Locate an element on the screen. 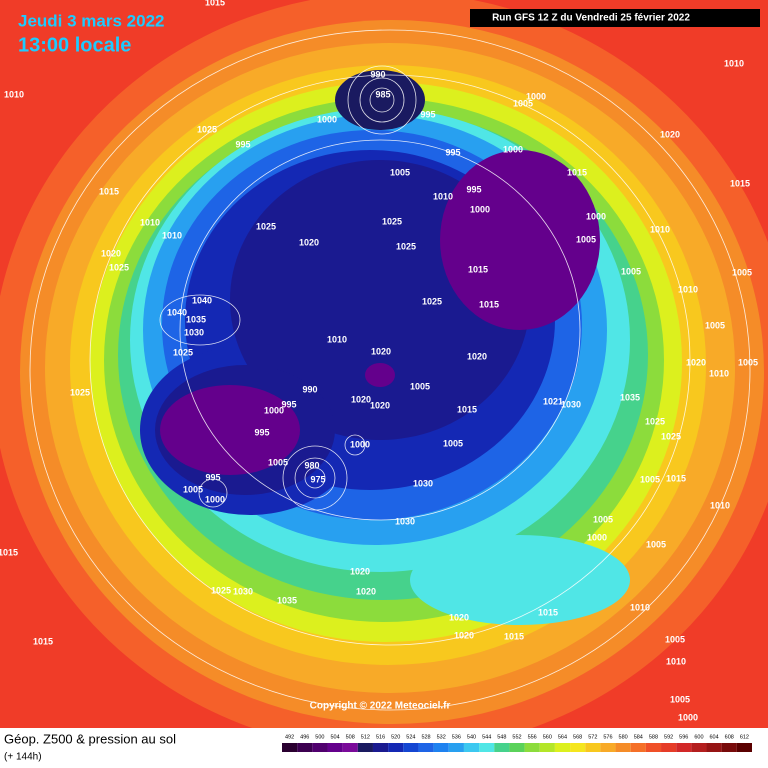  legend-label: 608 is located at coordinates (729, 737).